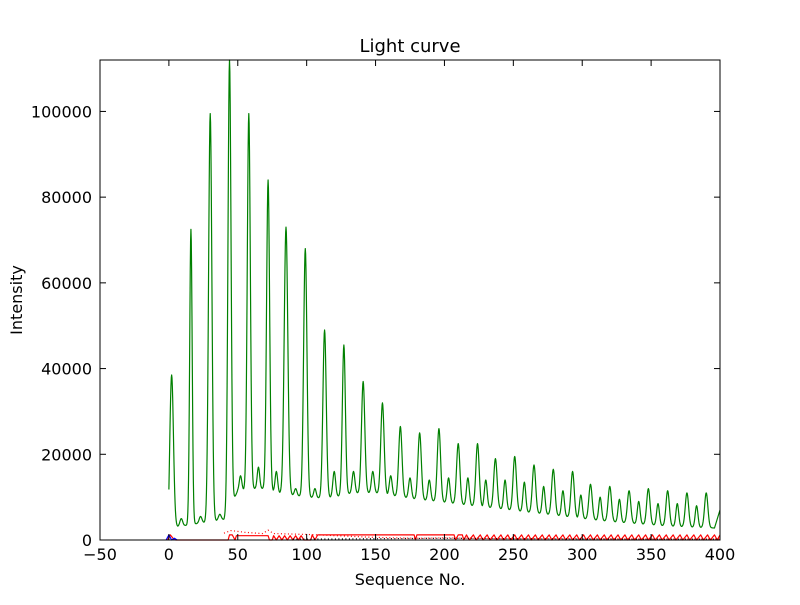 This screenshot has height=605, width=800. I want to click on y-tick-label: 0, so click(87, 540).